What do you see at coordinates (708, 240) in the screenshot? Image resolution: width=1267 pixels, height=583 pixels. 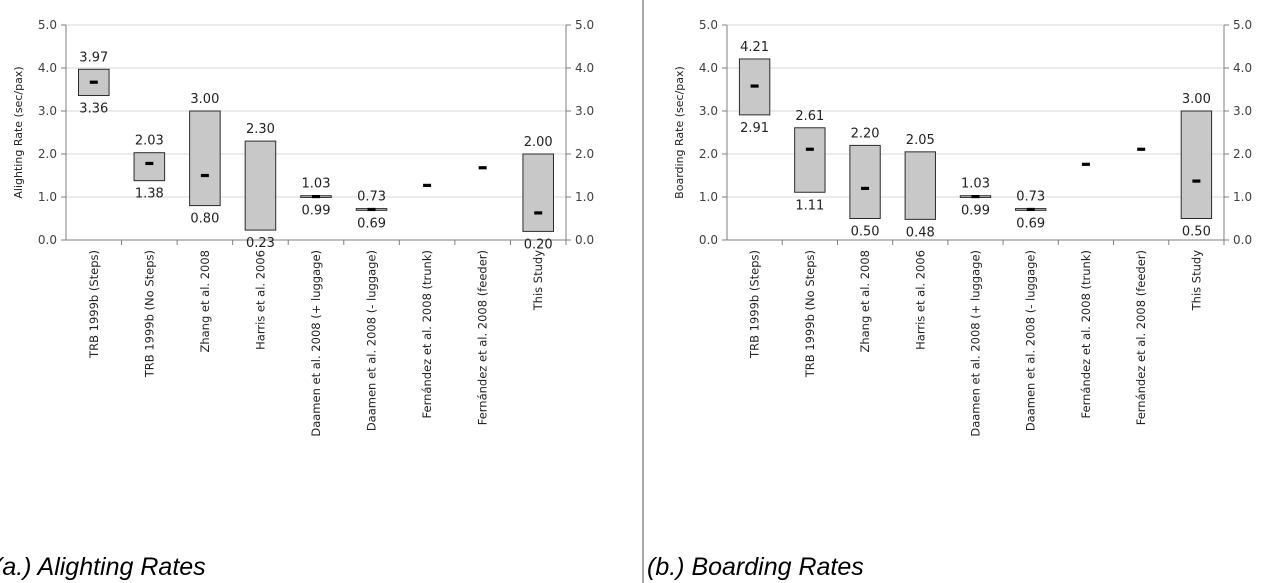 I see `y-tick-label-left: 0.0` at bounding box center [708, 240].